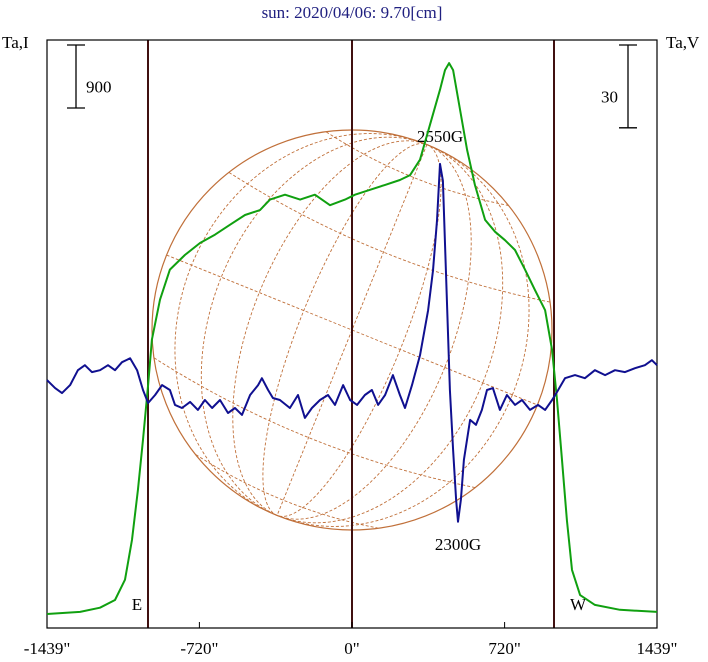  Describe the element at coordinates (609, 96) in the screenshot. I see `scale-bar-label: 30` at that location.